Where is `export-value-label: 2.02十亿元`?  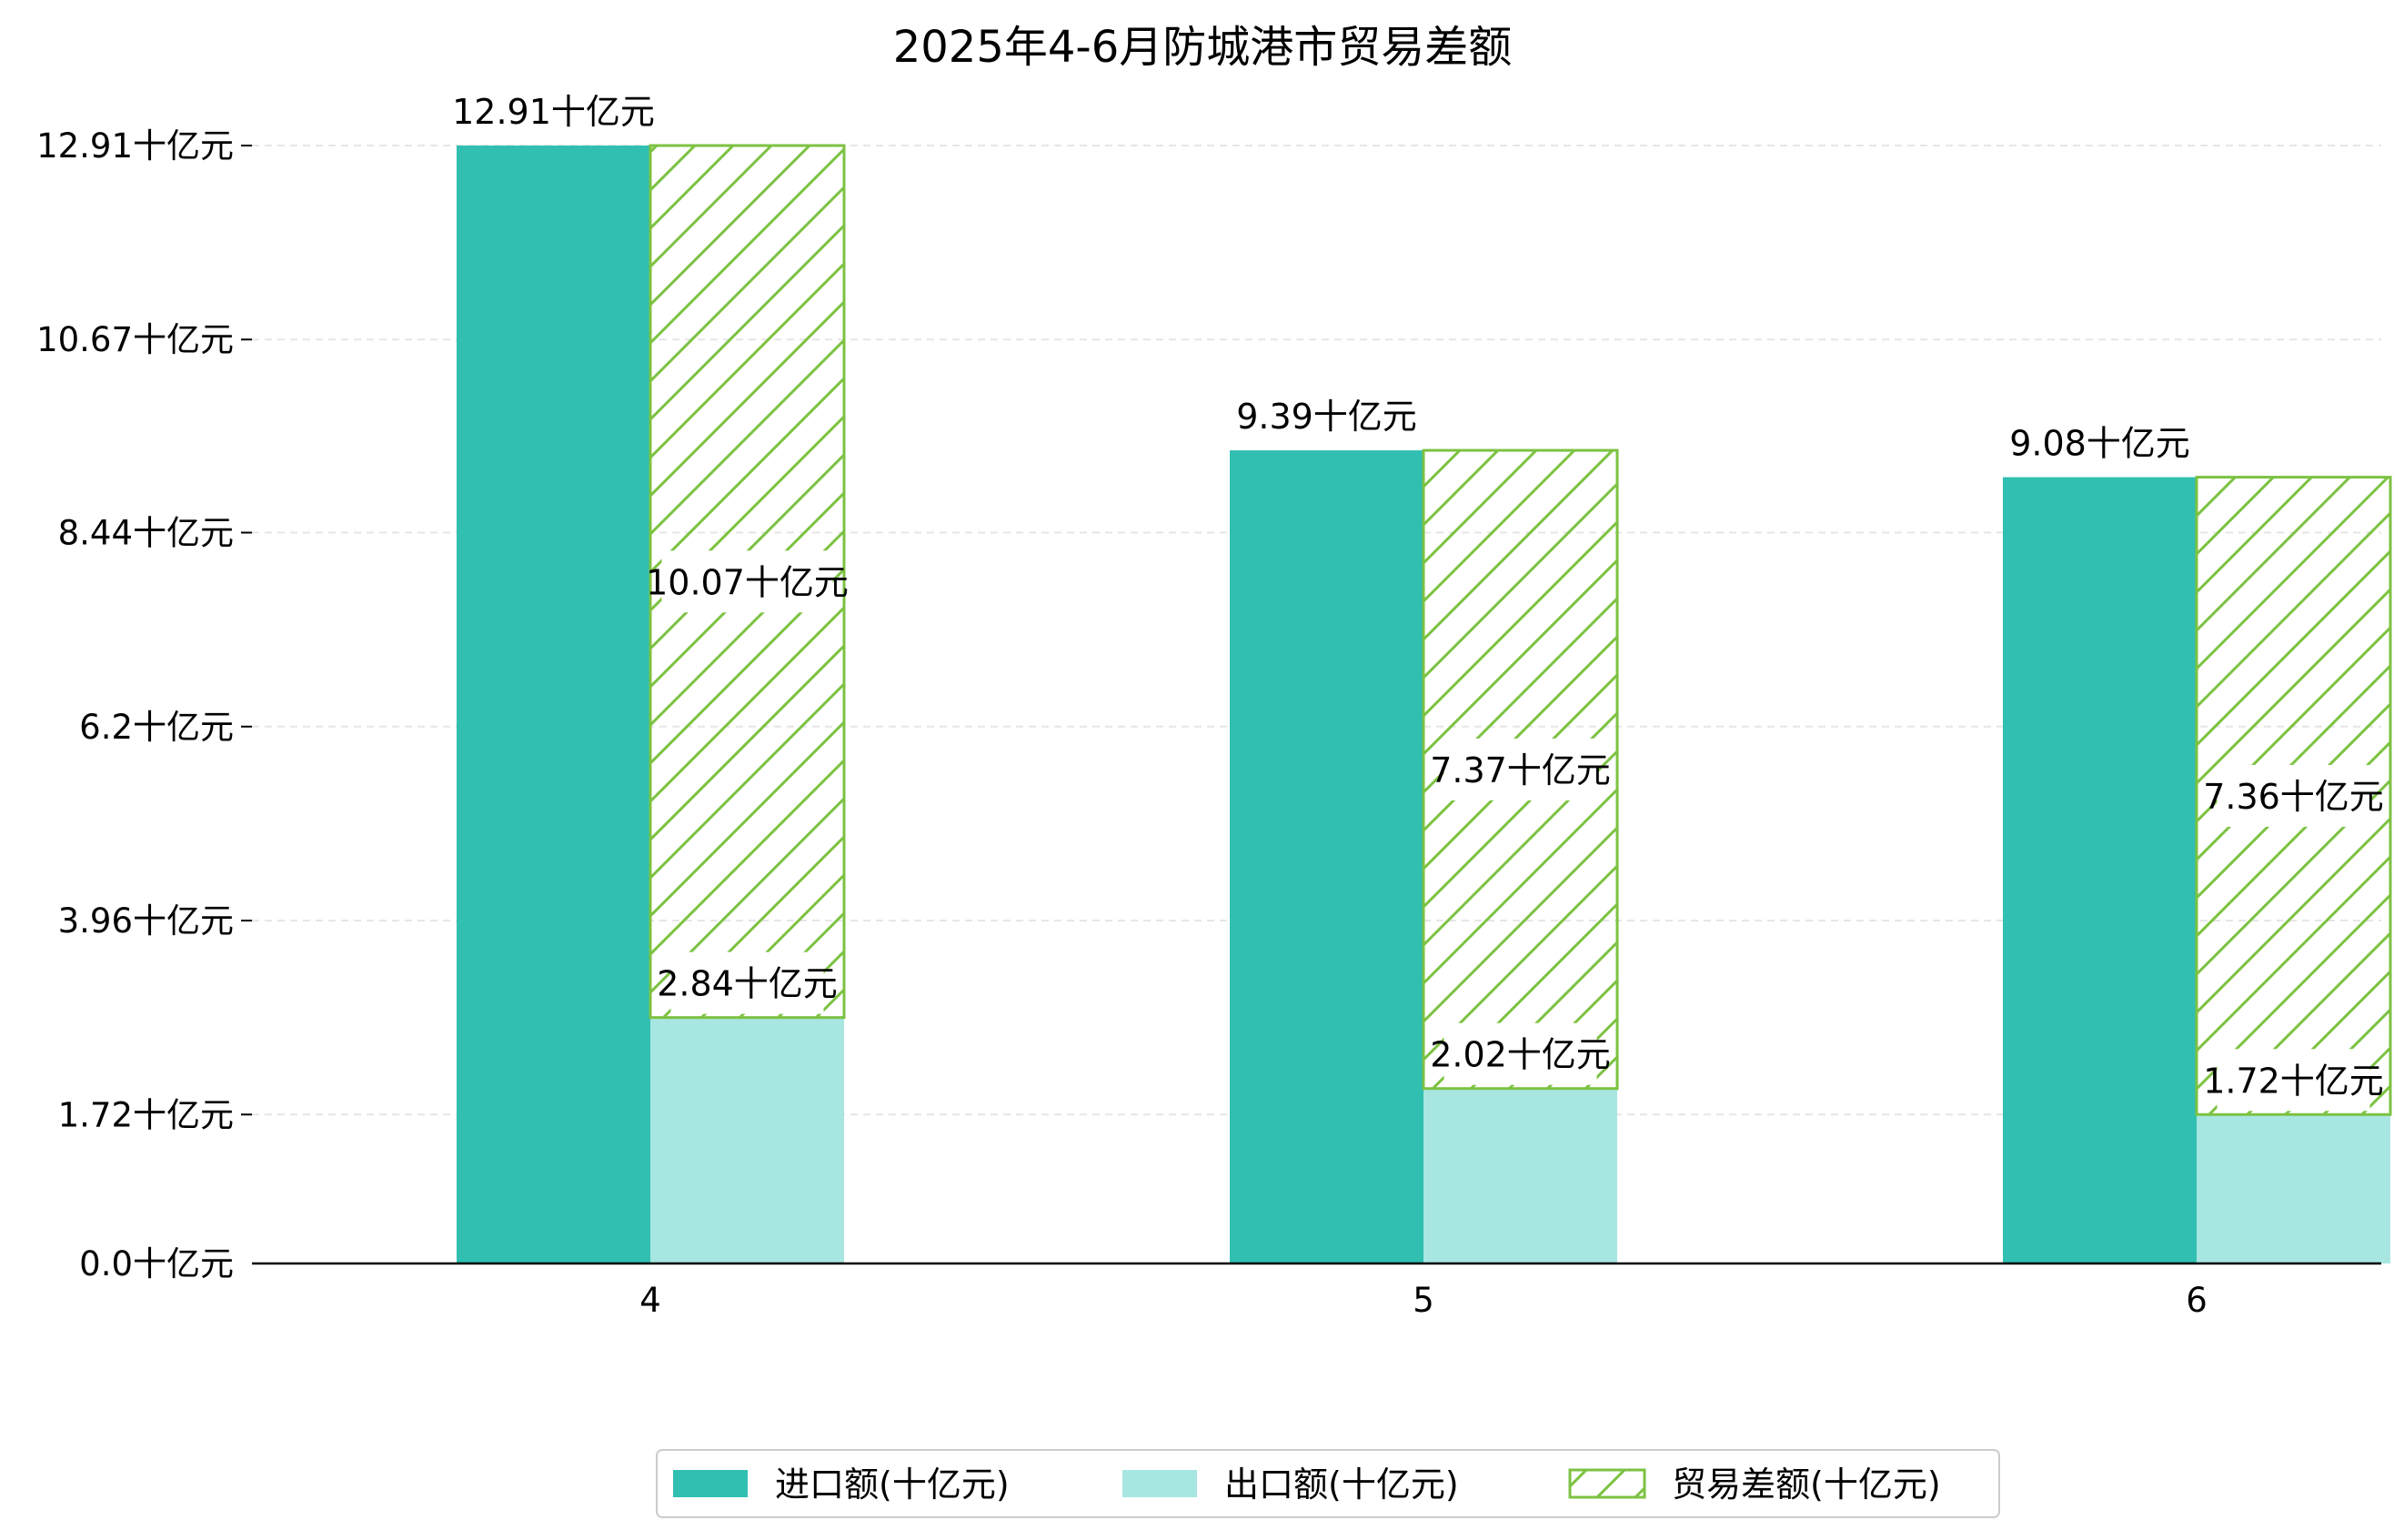 export-value-label: 2.02十亿元 is located at coordinates (1520, 1055).